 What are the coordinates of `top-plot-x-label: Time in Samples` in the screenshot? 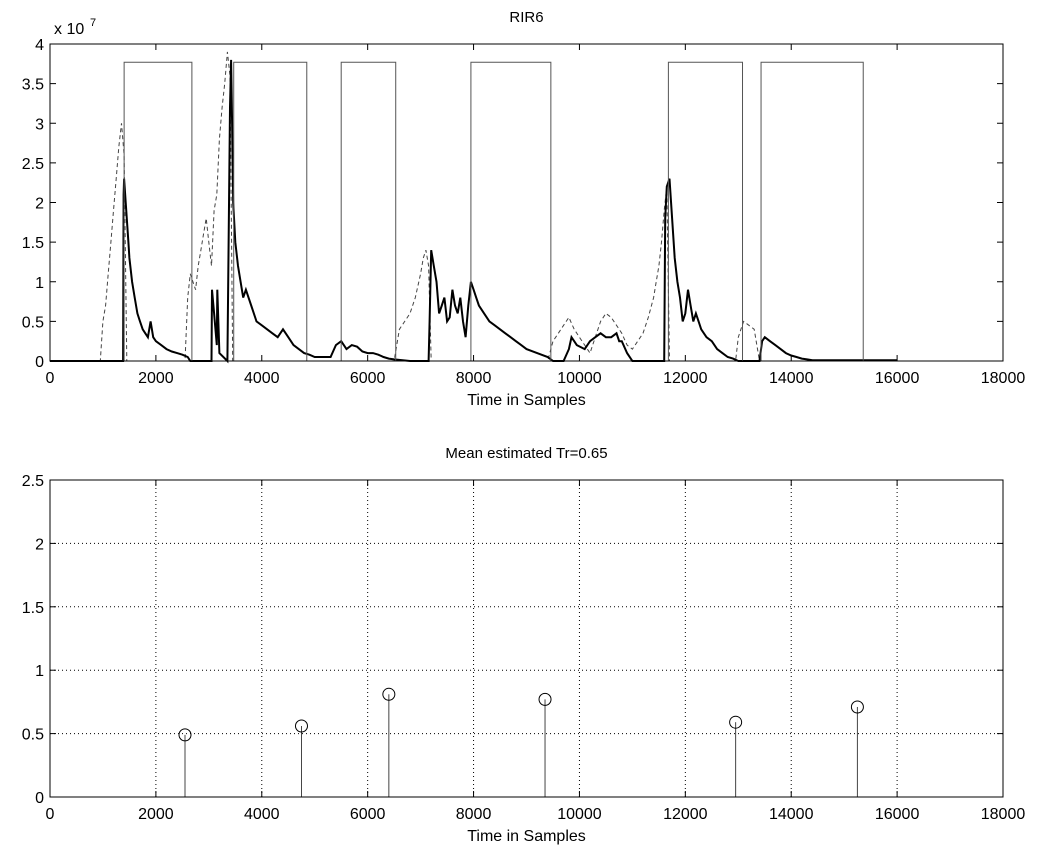 It's located at (526, 400).